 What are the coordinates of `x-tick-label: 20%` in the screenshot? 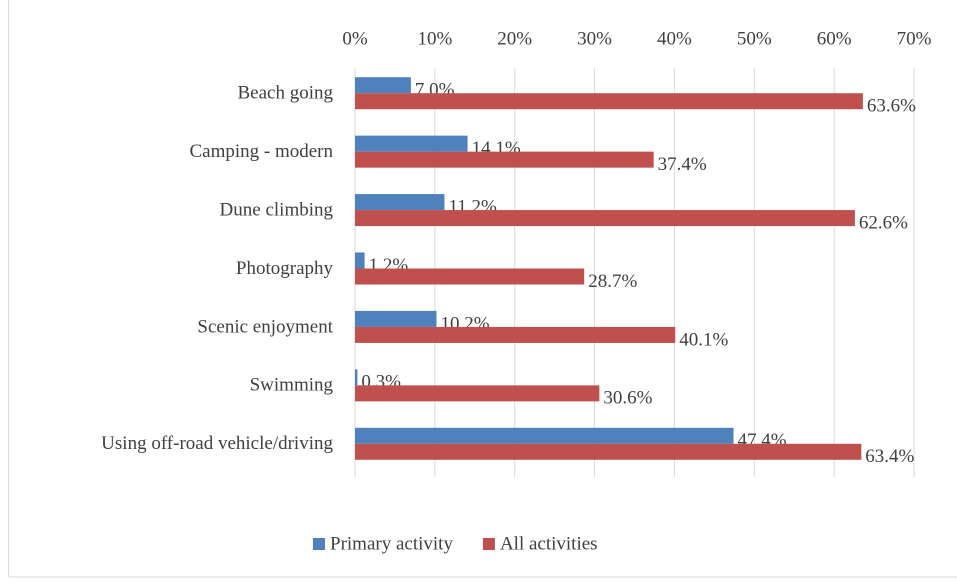 It's located at (514, 38).